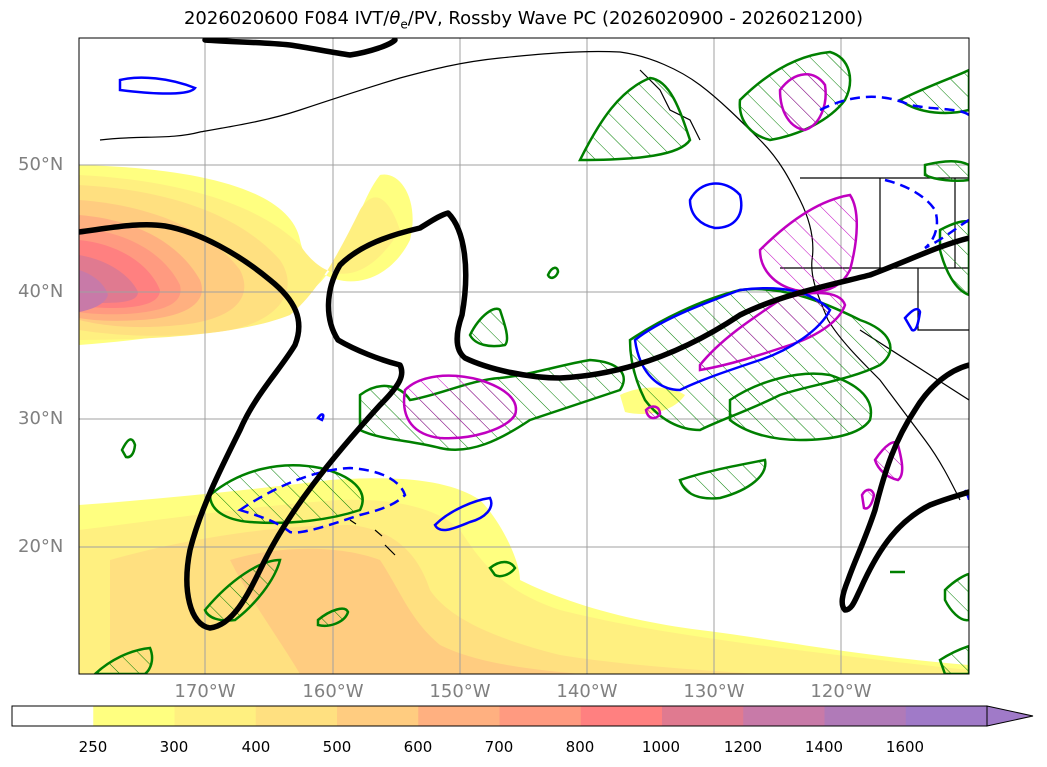  Describe the element at coordinates (174, 747) in the screenshot. I see `cb-label-300: 300` at that location.